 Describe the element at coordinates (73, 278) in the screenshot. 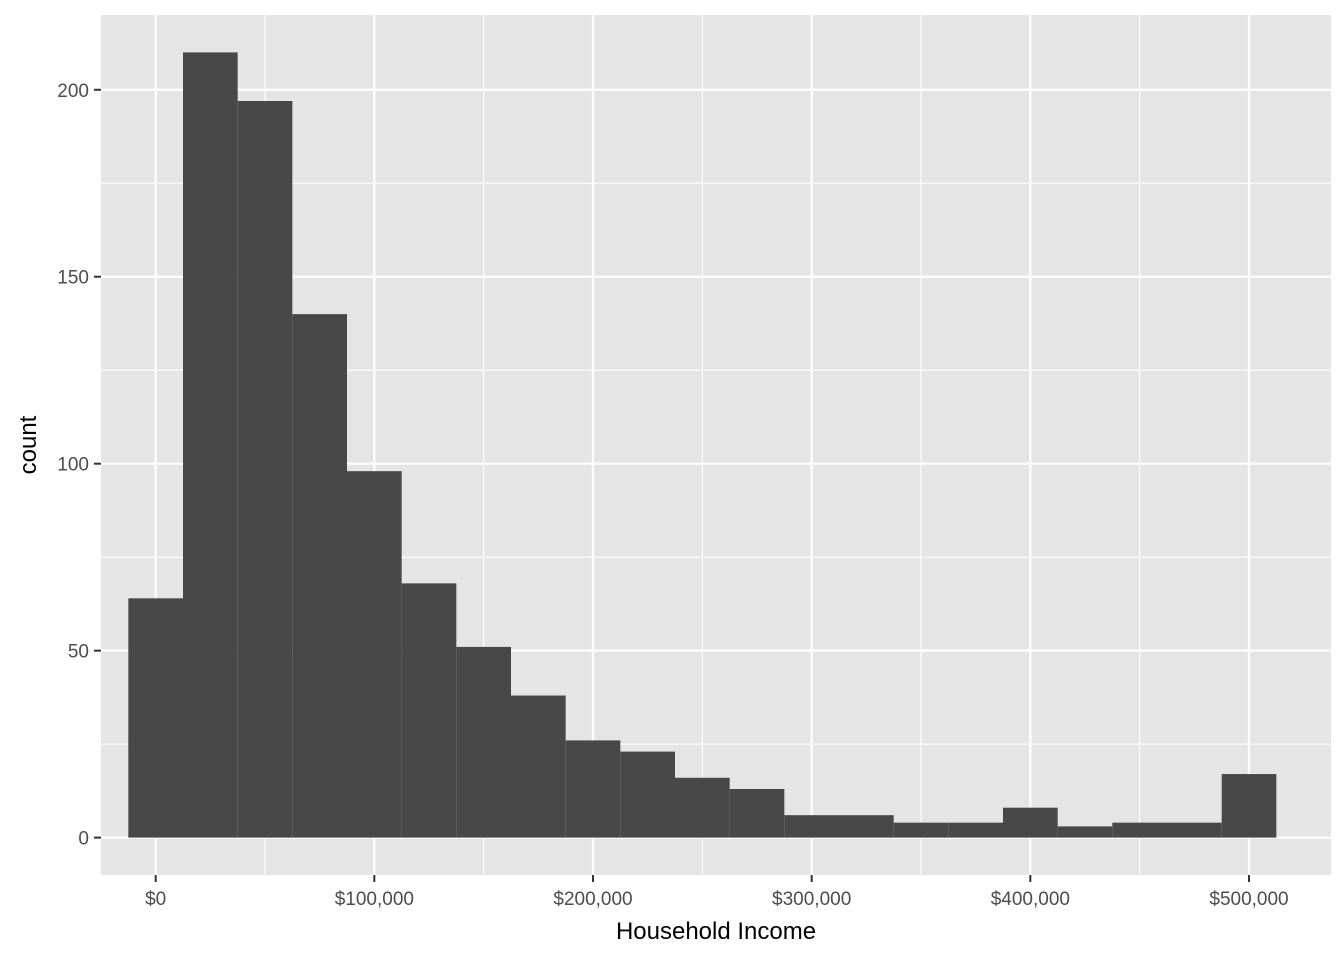

I see `y-tick-label: 150` at that location.